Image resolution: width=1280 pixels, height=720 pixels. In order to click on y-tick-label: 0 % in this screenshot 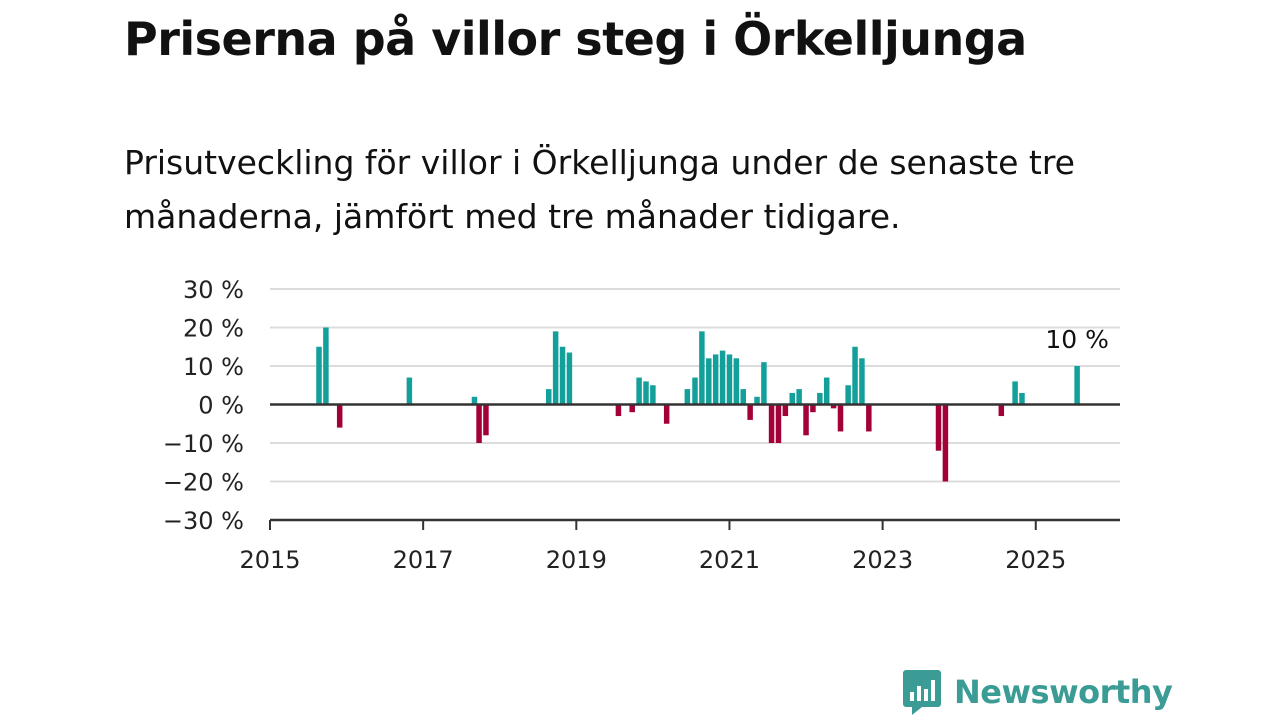, I will do `click(221, 406)`.